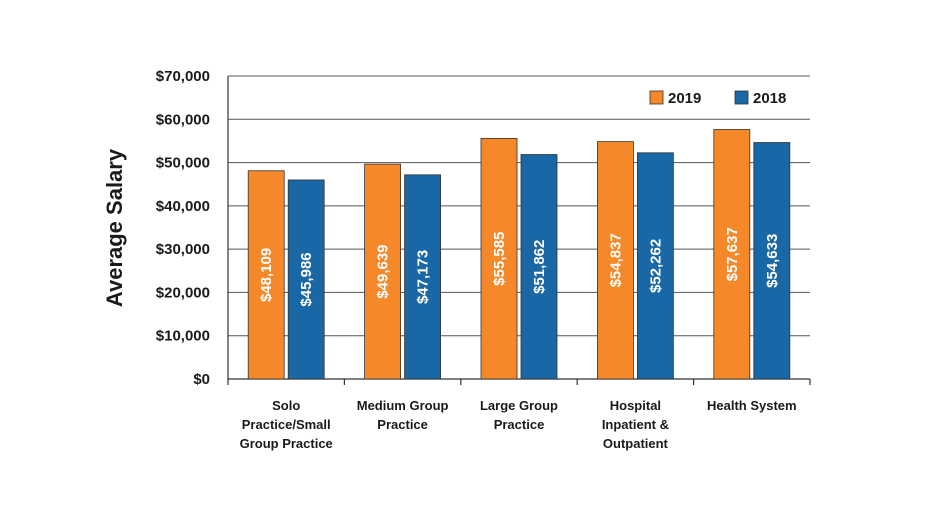  I want to click on legend-label-2019: 2019, so click(684, 98).